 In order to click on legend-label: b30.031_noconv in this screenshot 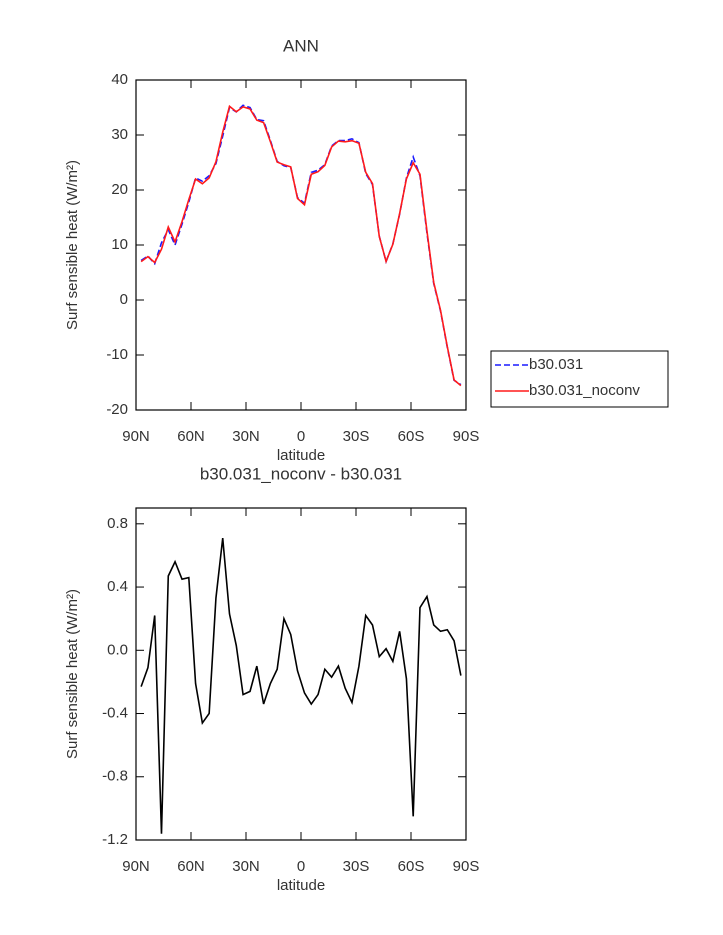, I will do `click(584, 390)`.